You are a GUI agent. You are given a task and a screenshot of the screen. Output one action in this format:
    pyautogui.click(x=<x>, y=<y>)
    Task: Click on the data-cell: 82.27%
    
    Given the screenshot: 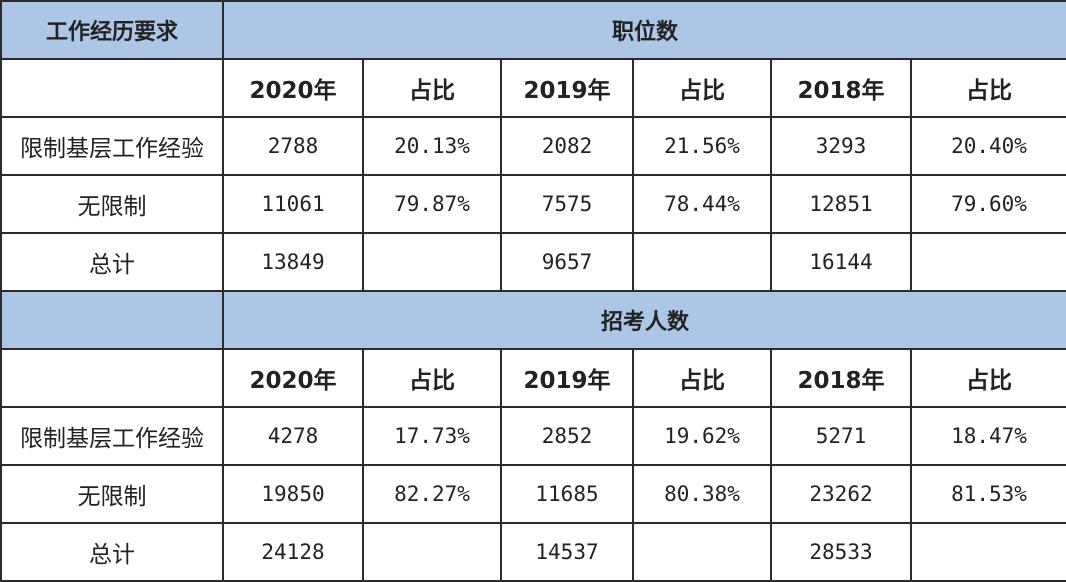 What is the action you would take?
    pyautogui.click(x=432, y=494)
    